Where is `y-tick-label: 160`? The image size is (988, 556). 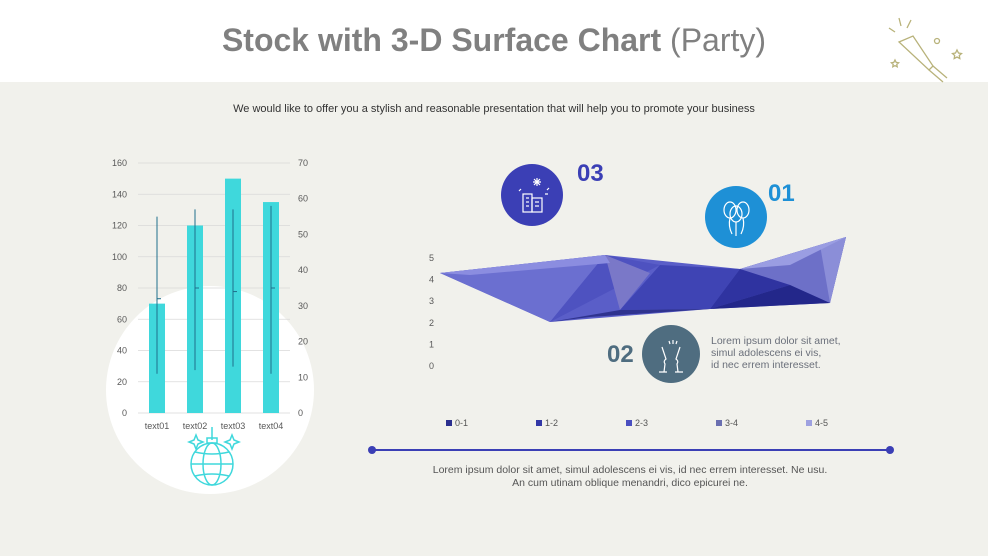
y-tick-label: 160 is located at coordinates (119, 163).